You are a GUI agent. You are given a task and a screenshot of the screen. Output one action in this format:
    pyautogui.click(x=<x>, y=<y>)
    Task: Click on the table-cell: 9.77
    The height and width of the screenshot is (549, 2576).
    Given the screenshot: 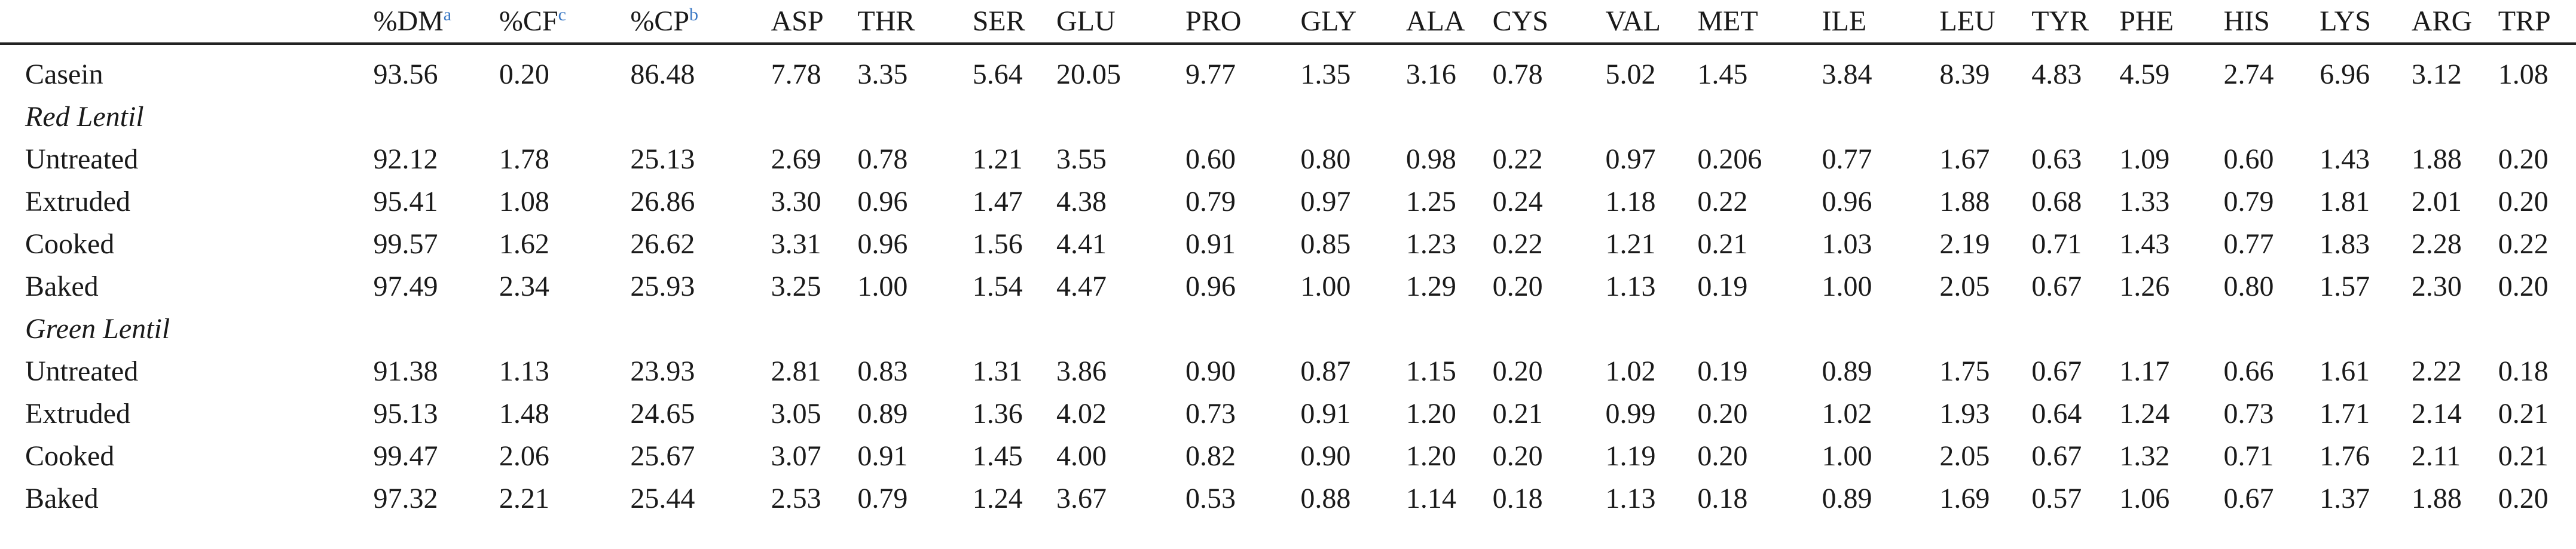 What is the action you would take?
    pyautogui.click(x=1210, y=74)
    